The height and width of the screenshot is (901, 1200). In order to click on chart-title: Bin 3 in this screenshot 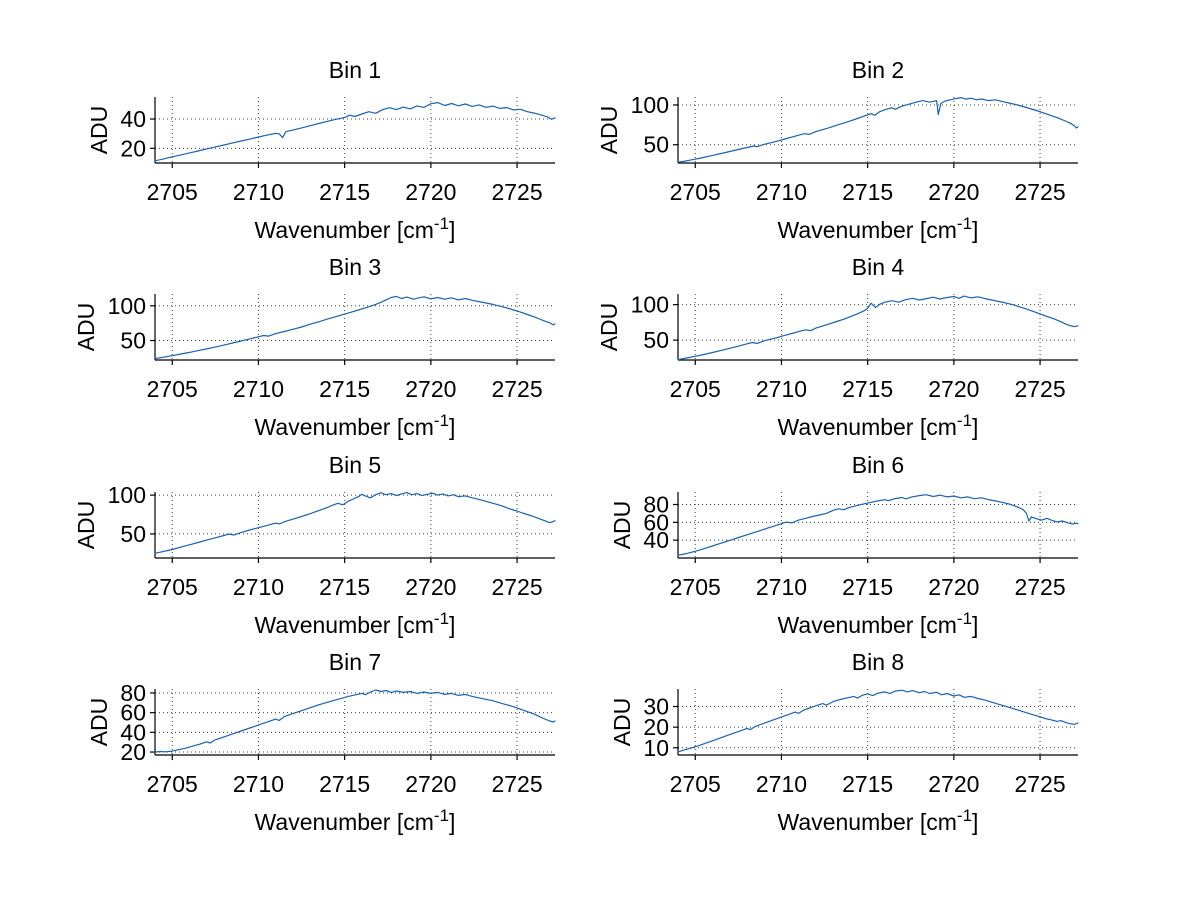, I will do `click(355, 267)`.